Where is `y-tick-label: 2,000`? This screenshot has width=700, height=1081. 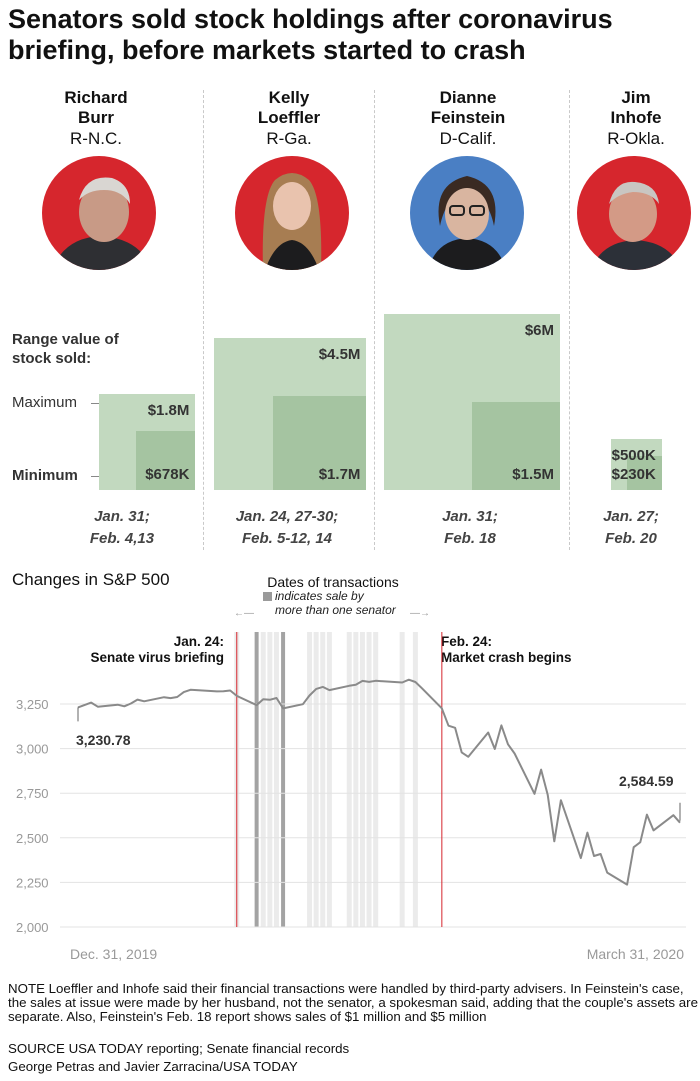 y-tick-label: 2,000 is located at coordinates (32, 927).